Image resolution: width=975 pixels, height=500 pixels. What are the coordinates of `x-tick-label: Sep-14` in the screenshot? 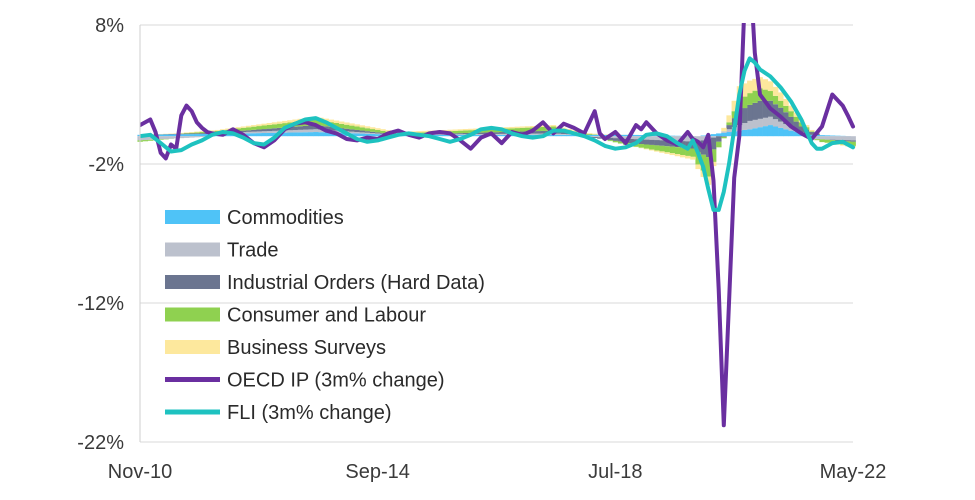 It's located at (377, 472).